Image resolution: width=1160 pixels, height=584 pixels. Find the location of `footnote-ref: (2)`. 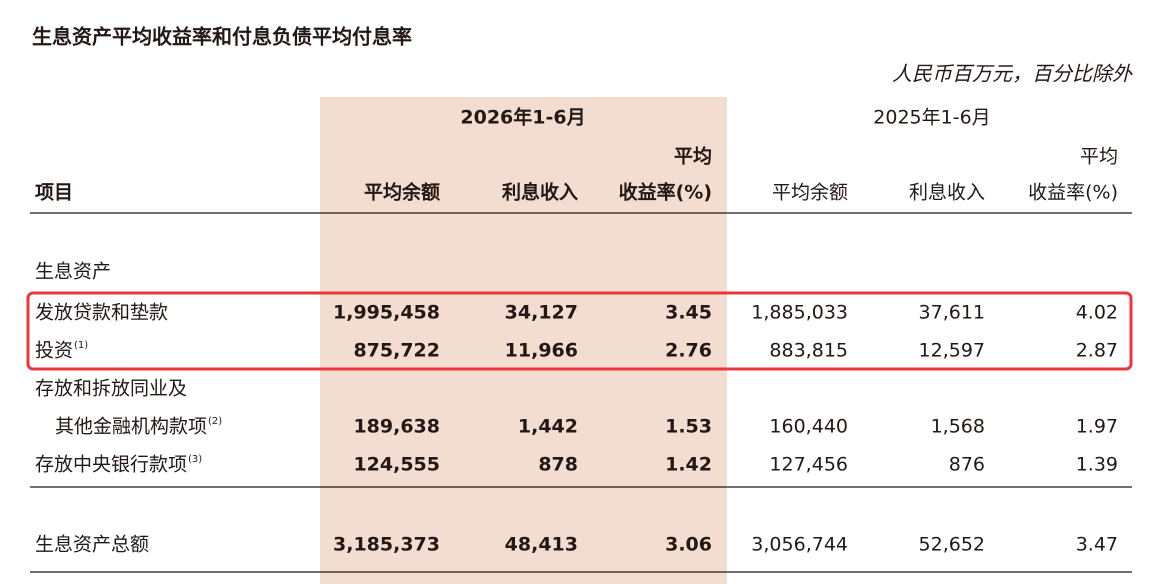

footnote-ref: (2) is located at coordinates (215, 421).